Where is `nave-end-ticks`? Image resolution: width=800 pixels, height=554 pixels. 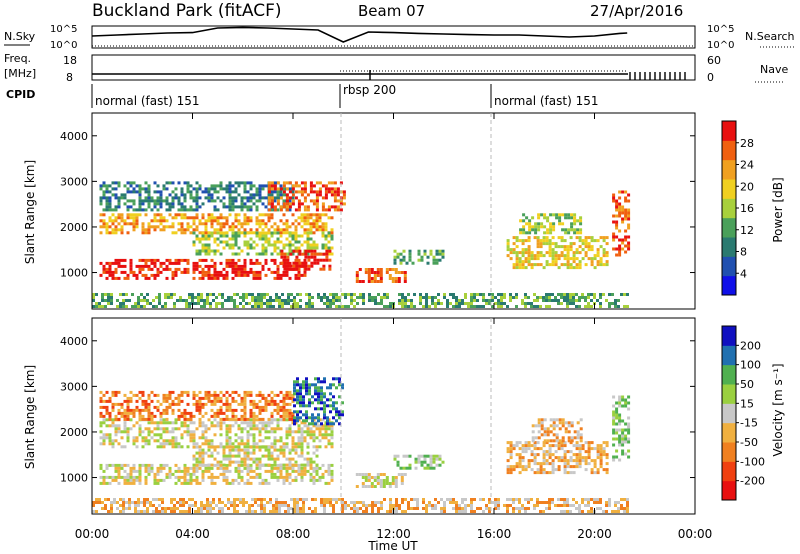 nave-end-ticks is located at coordinates (657, 76).